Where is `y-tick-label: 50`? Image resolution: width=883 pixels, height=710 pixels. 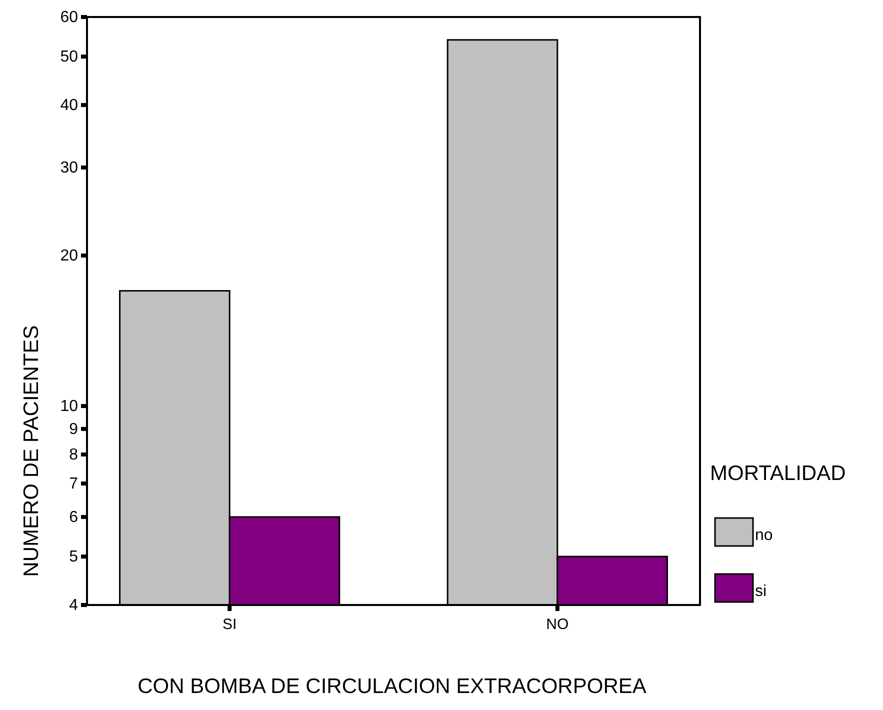 y-tick-label: 50 is located at coordinates (69, 57).